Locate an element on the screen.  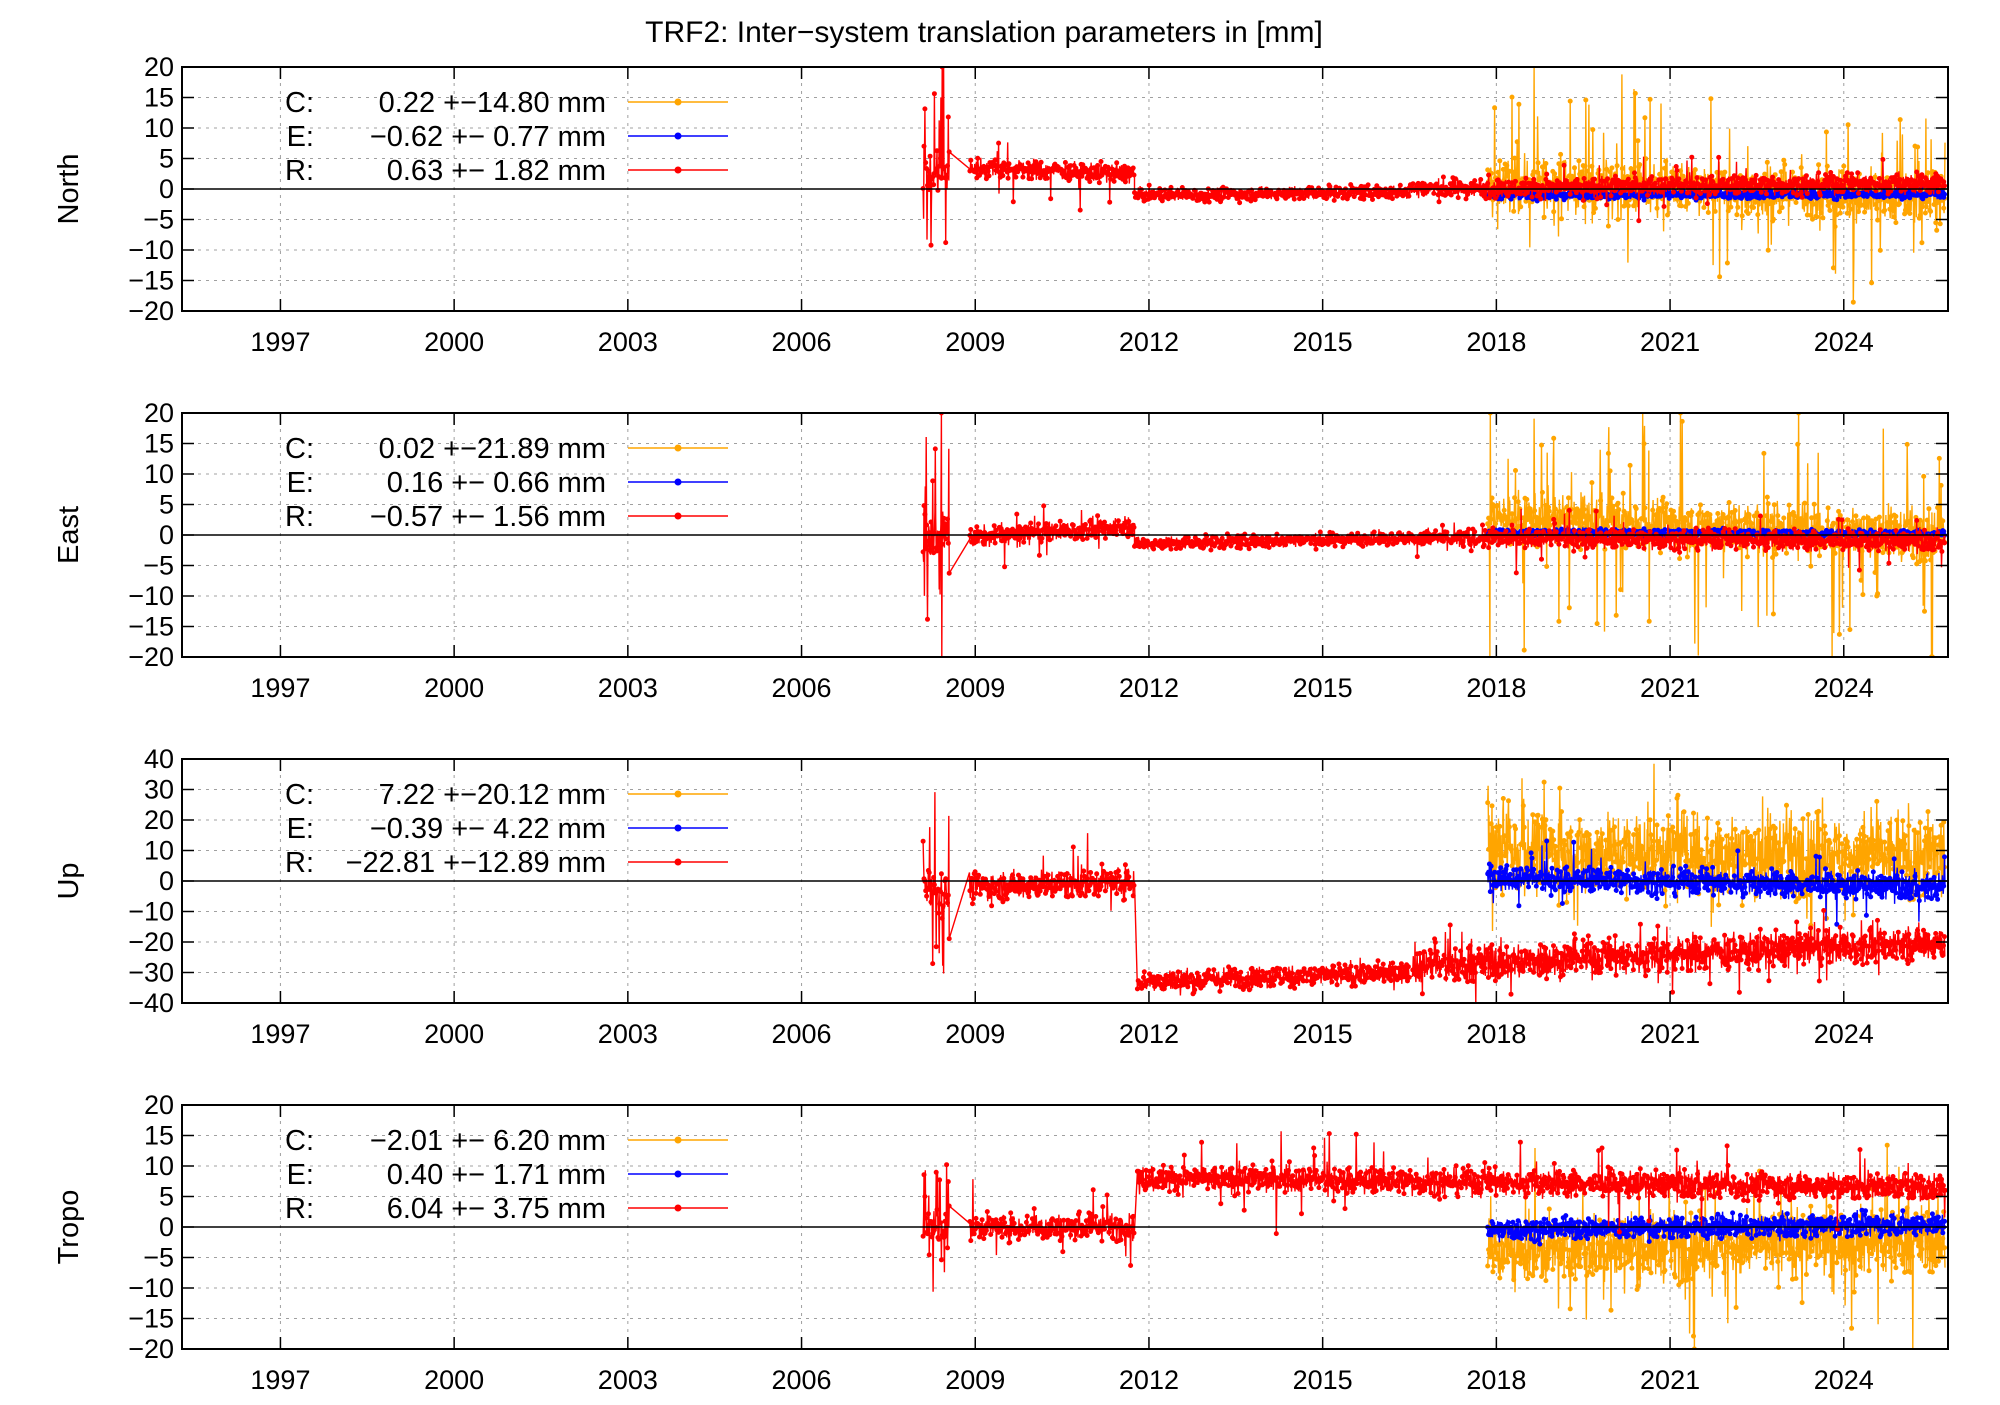
legend-e-stats: −0.62 +− 0.77 mm is located at coordinates (488, 137).